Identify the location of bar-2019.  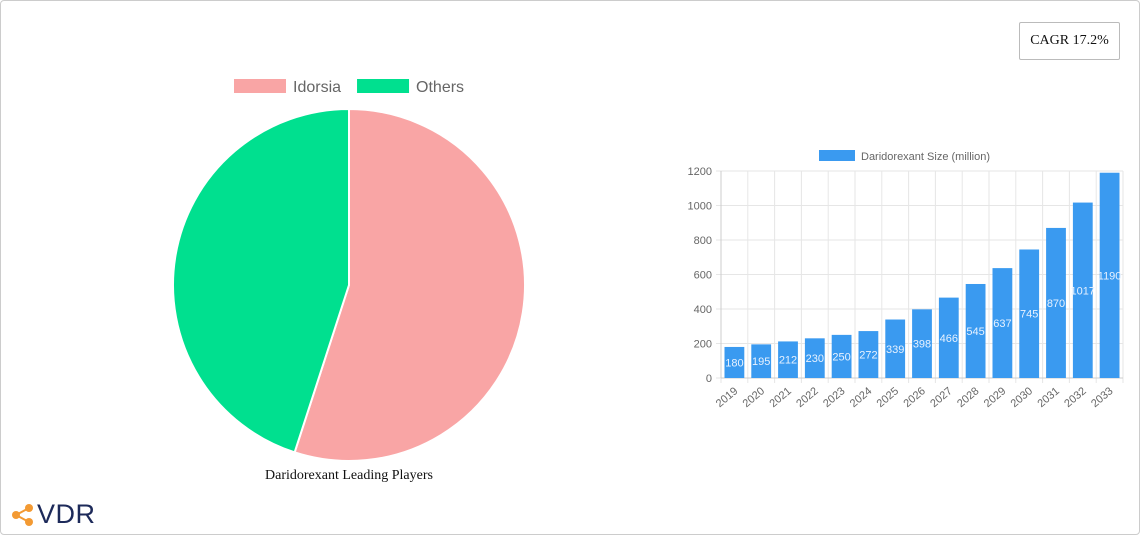
(734, 362).